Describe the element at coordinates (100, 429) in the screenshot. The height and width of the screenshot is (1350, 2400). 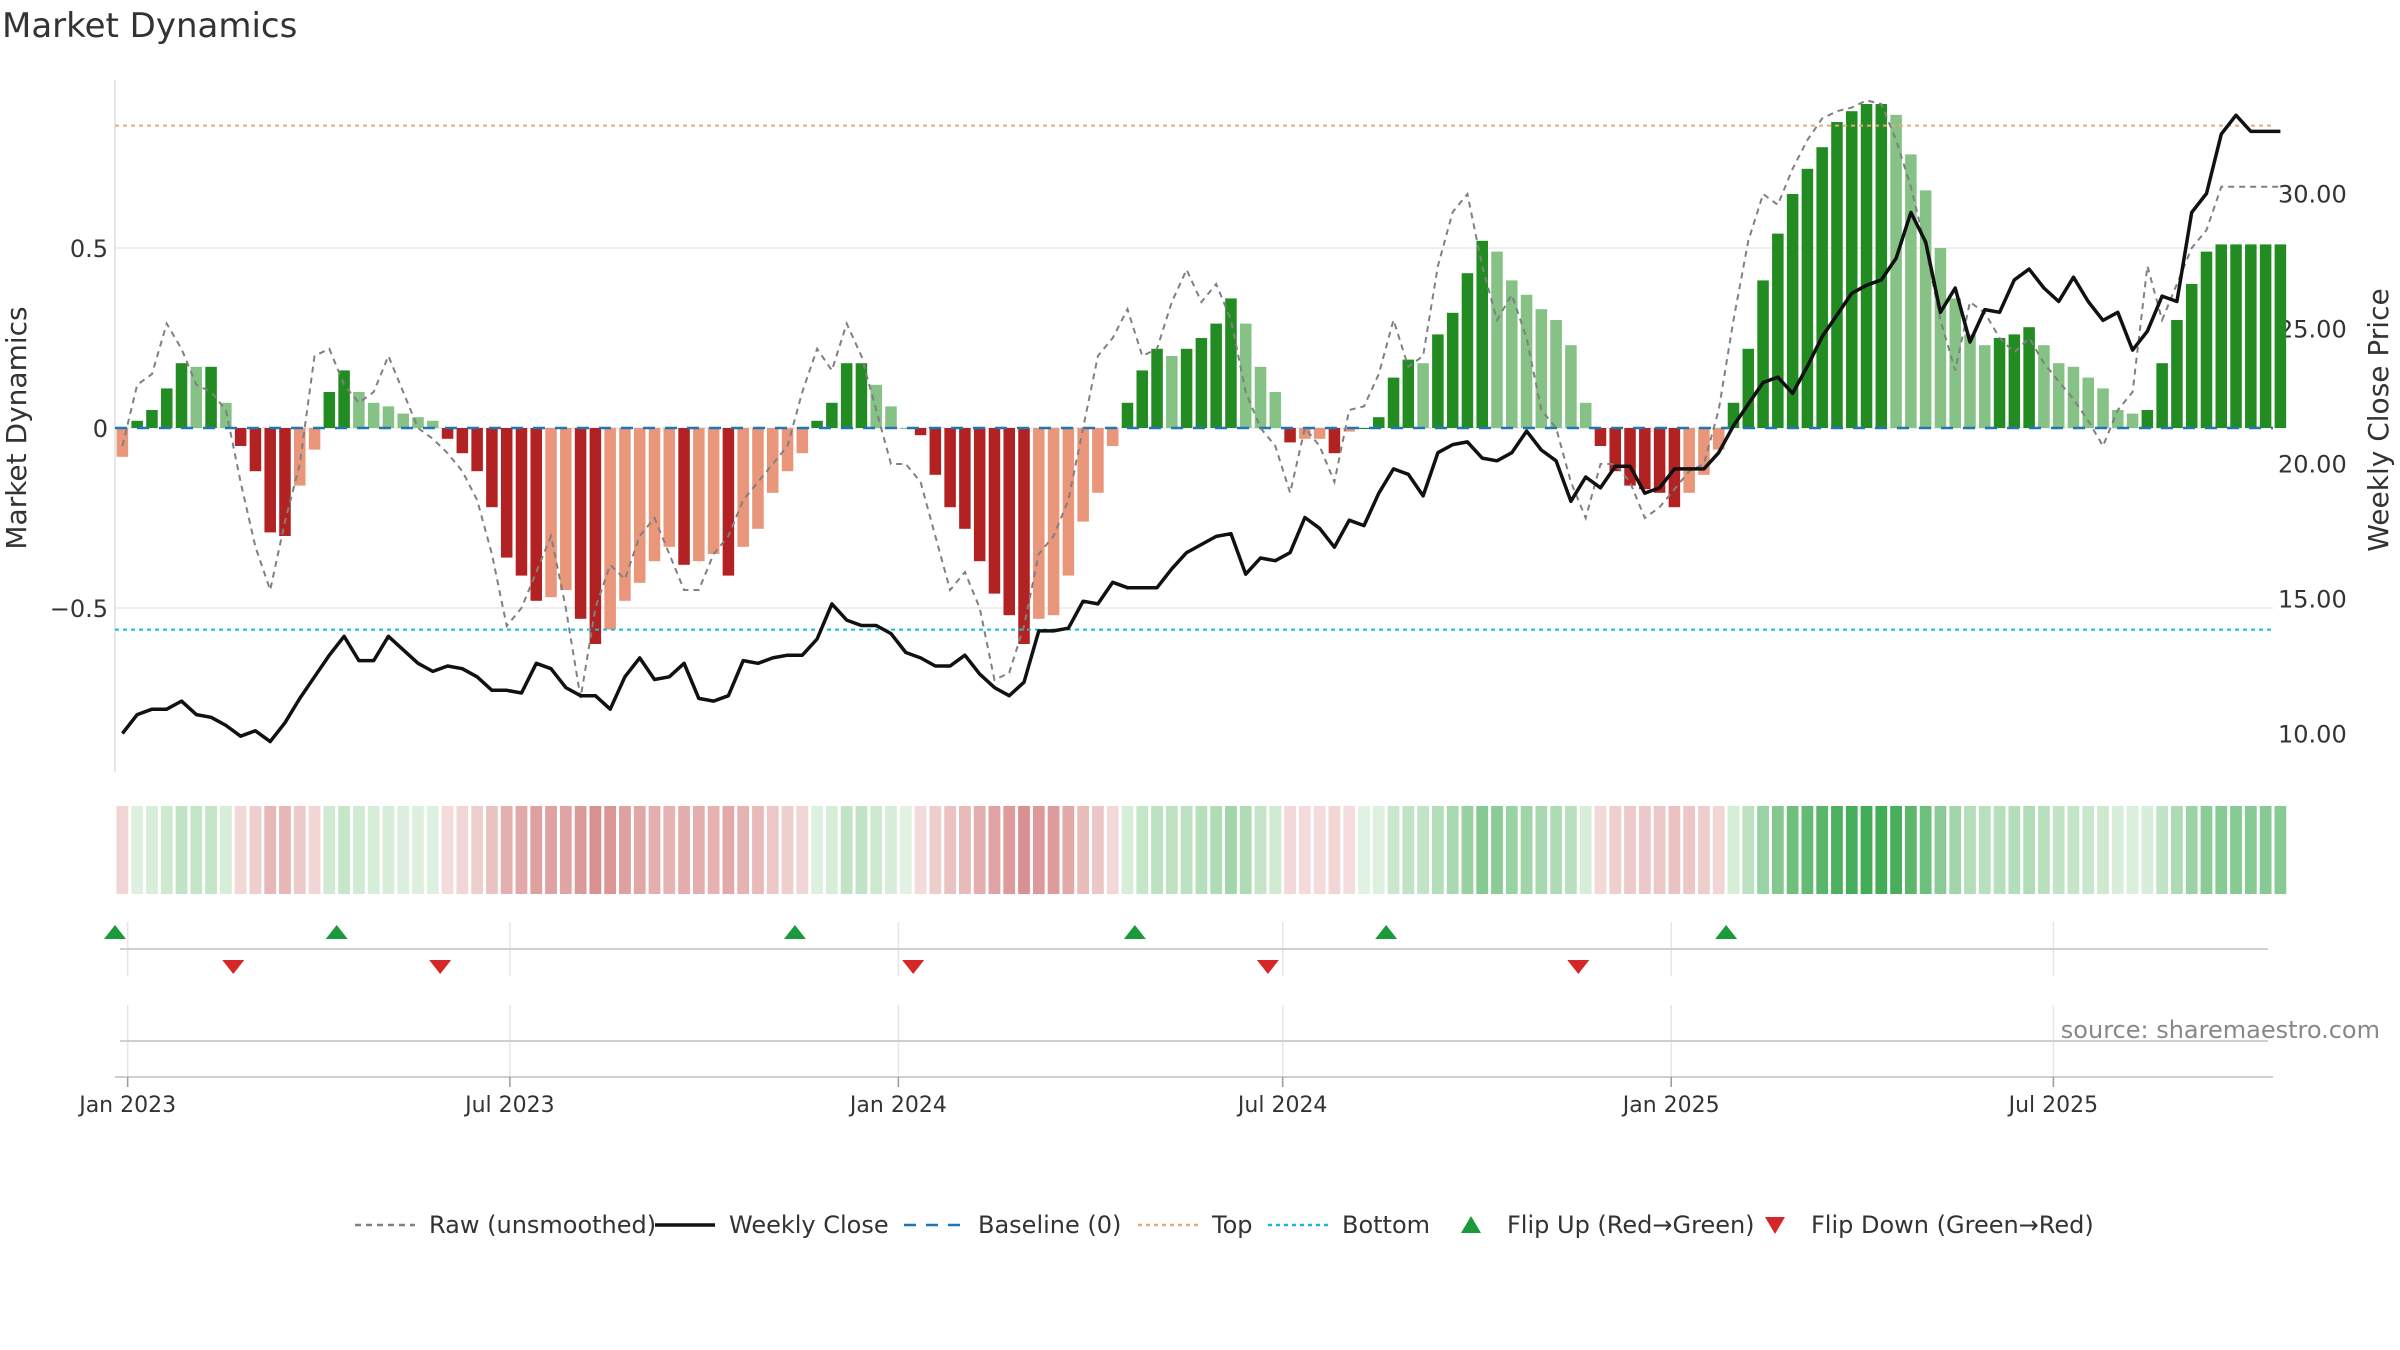
I see `left-tick-label: 0` at that location.